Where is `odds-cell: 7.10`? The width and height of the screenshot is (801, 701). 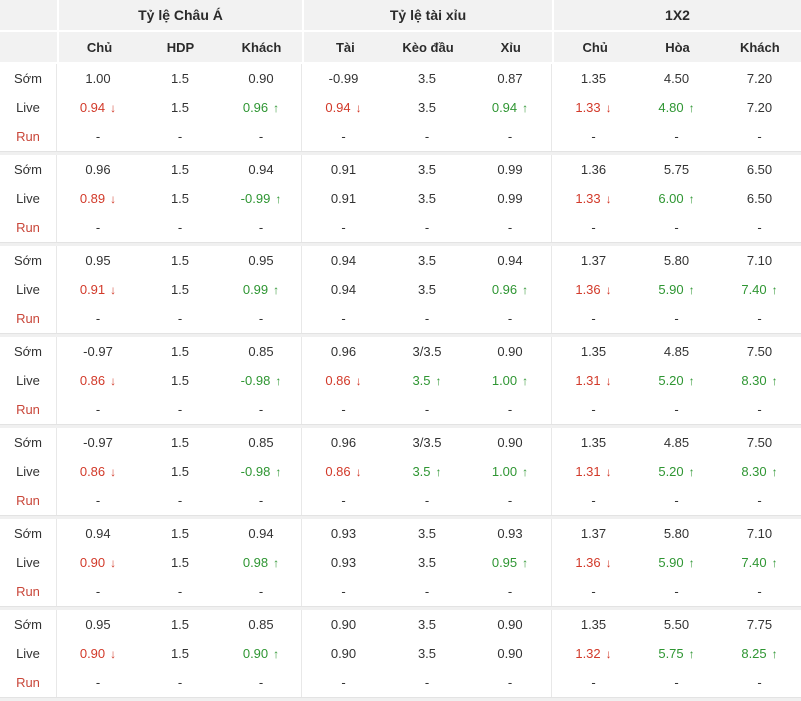
odds-cell: 7.10 is located at coordinates (759, 260).